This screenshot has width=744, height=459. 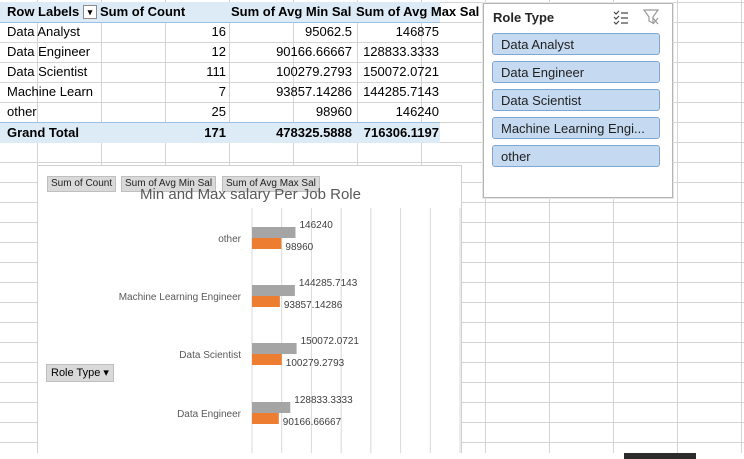 What do you see at coordinates (216, 71) in the screenshot?
I see `pivot-row-count: 111` at bounding box center [216, 71].